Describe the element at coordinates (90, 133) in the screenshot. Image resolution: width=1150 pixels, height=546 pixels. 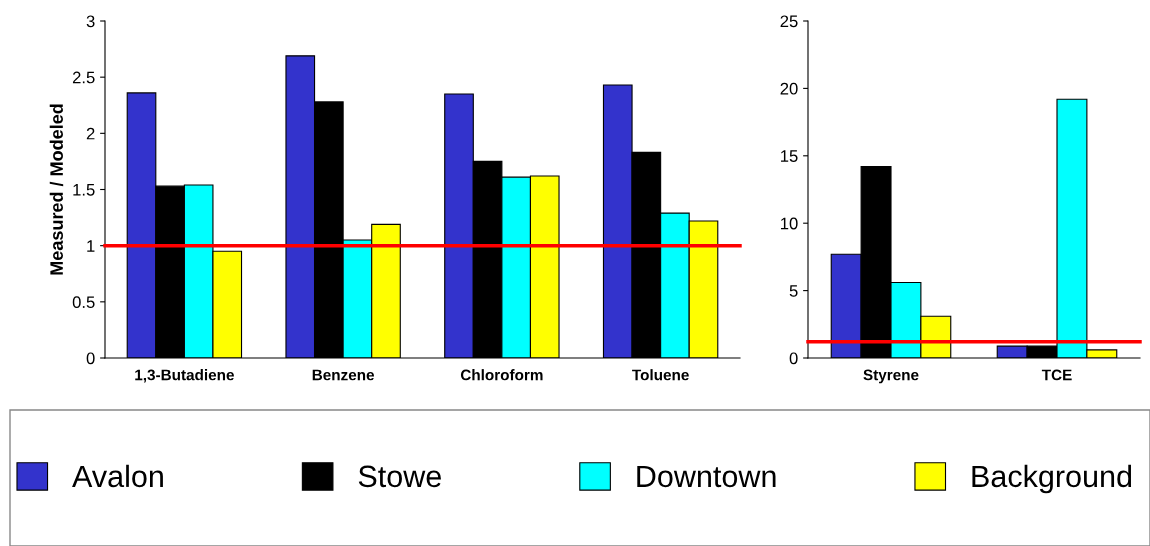
I see `y-tick-label: 2` at that location.